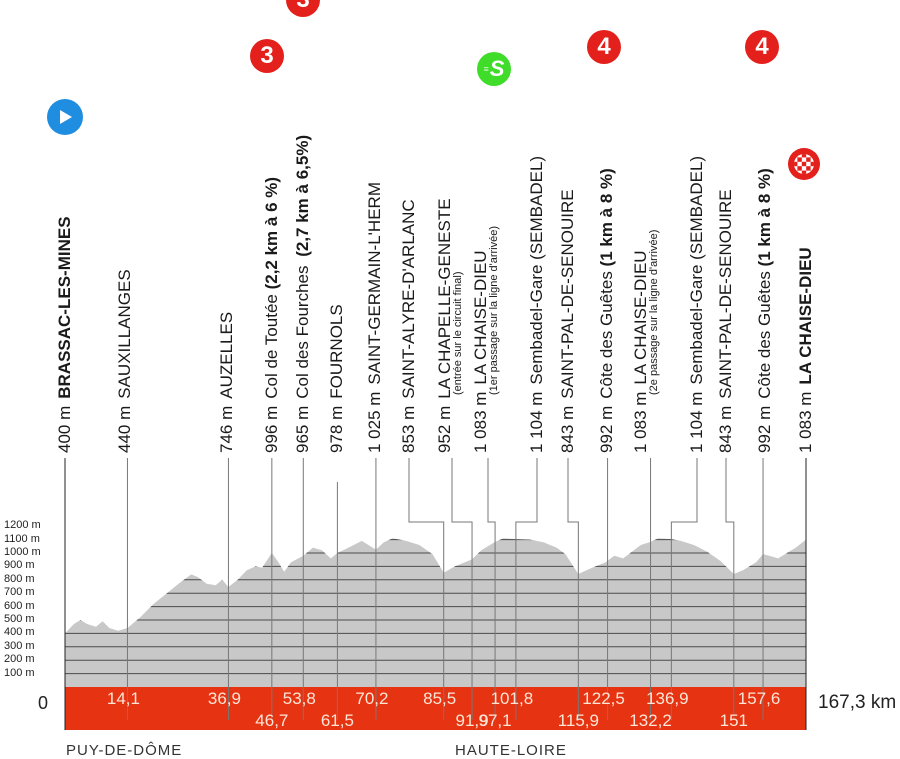 The width and height of the screenshot is (900, 759). Describe the element at coordinates (123, 698) in the screenshot. I see `km-marker-label: 14,1` at that location.